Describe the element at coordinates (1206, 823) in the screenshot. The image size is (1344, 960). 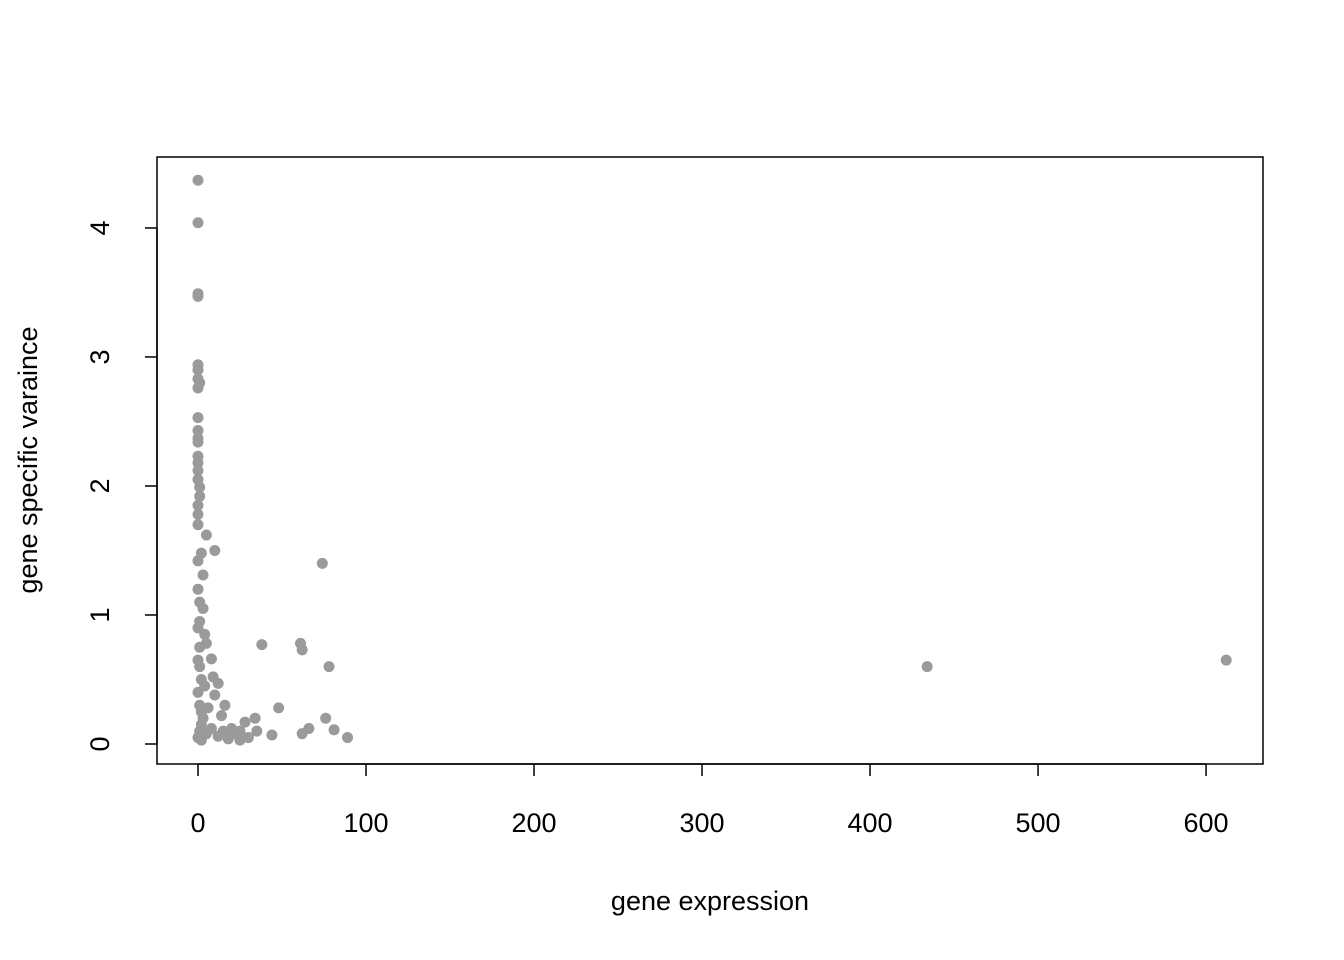
I see `x-tick-label: 600` at that location.